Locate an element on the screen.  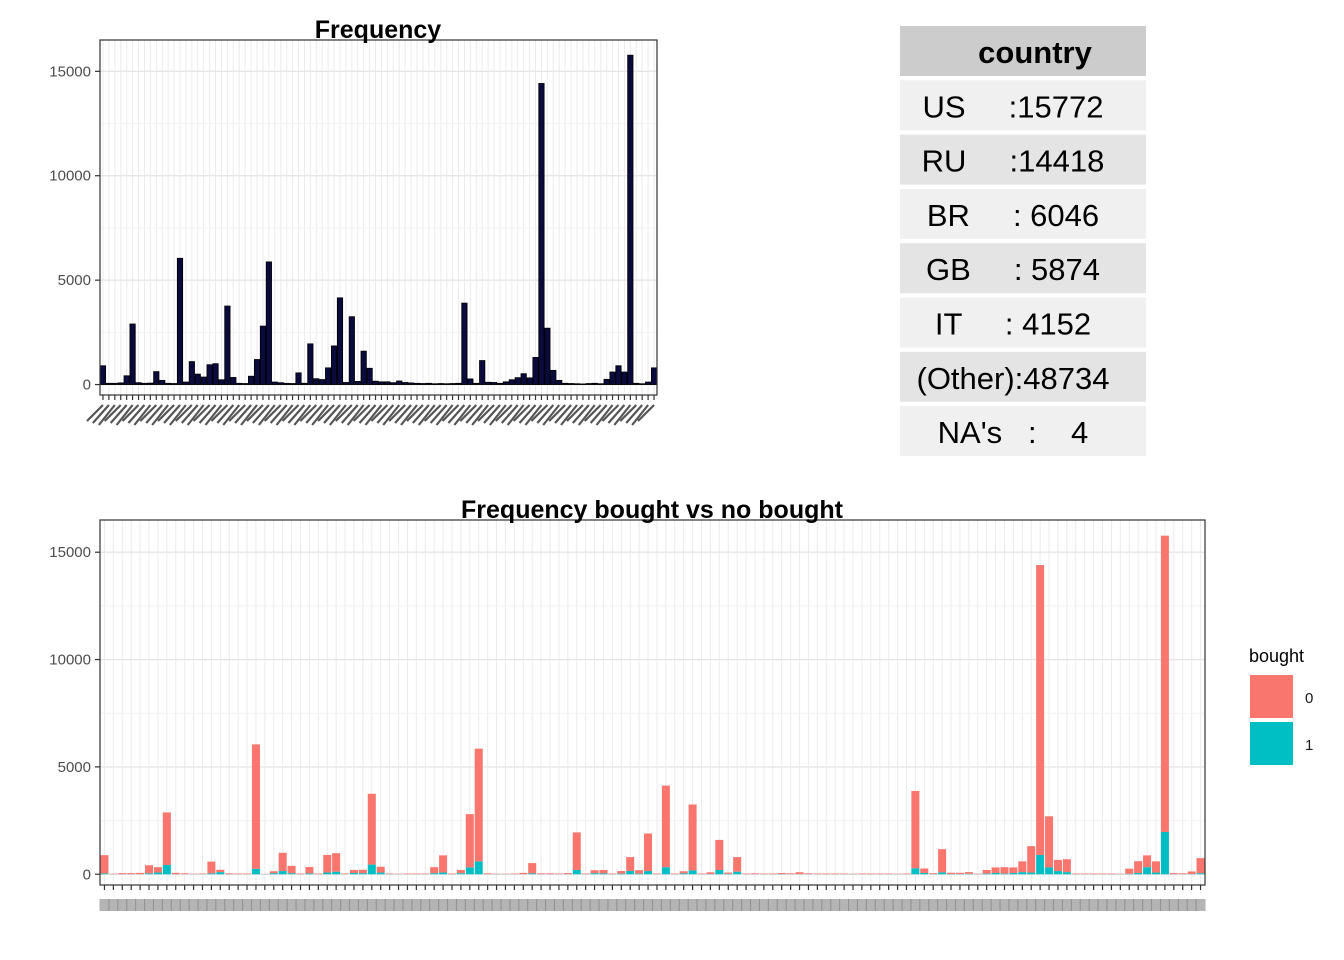
y-tick-label: 5000 is located at coordinates (74, 280).